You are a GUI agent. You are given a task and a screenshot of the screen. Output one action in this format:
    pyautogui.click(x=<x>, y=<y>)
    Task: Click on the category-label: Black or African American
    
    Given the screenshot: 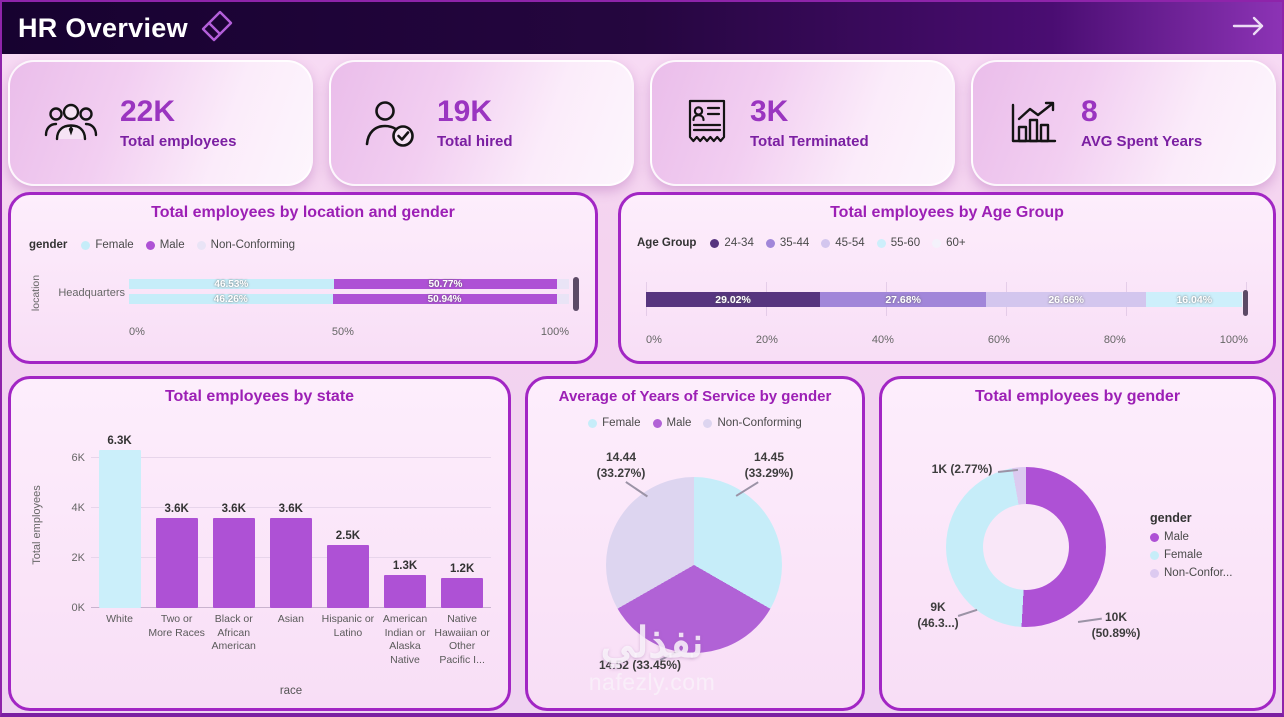 What is the action you would take?
    pyautogui.click(x=233, y=633)
    